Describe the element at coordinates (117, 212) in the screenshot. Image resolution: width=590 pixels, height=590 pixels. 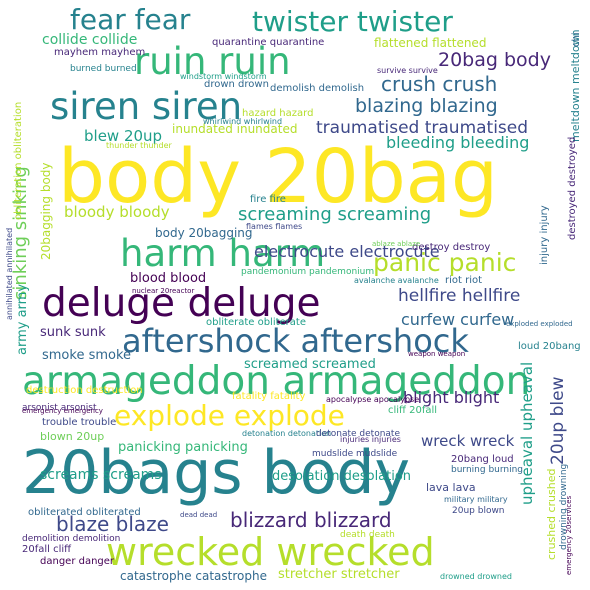
I see `word-bloody: bloody bloody` at that location.